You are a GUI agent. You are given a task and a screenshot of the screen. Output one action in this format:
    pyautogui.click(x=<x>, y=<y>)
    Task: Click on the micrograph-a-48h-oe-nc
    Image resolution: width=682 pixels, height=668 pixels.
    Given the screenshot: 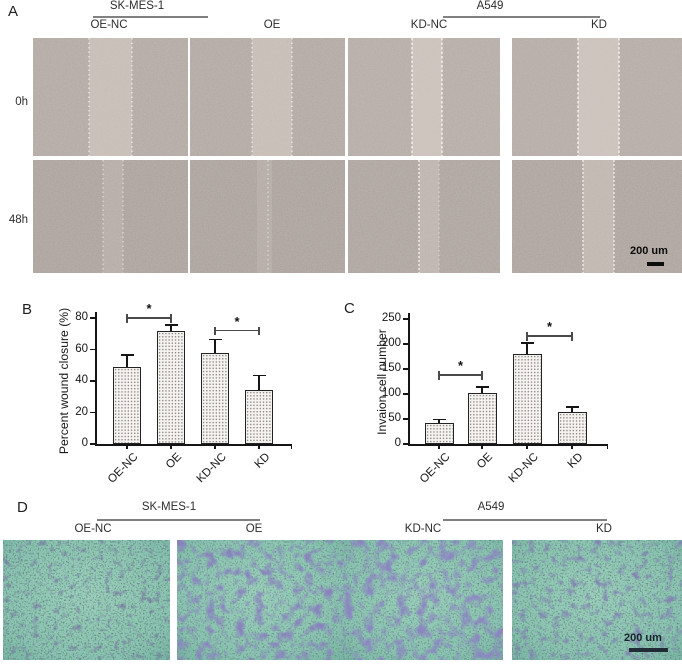 What is the action you would take?
    pyautogui.click(x=110, y=216)
    